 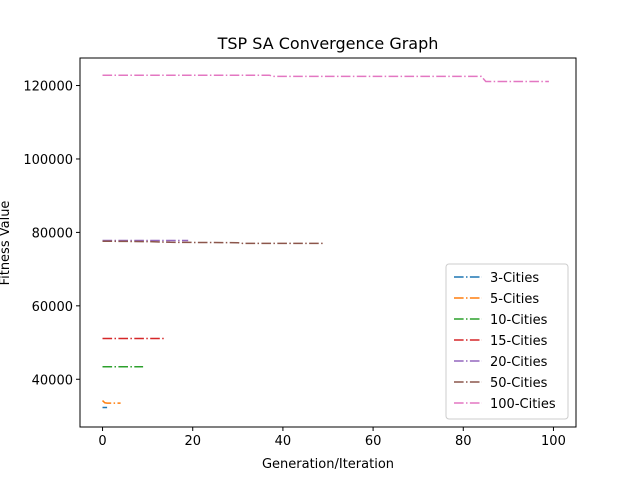 I want to click on chart-title: TSP SA Convergence Graph, so click(x=328, y=43).